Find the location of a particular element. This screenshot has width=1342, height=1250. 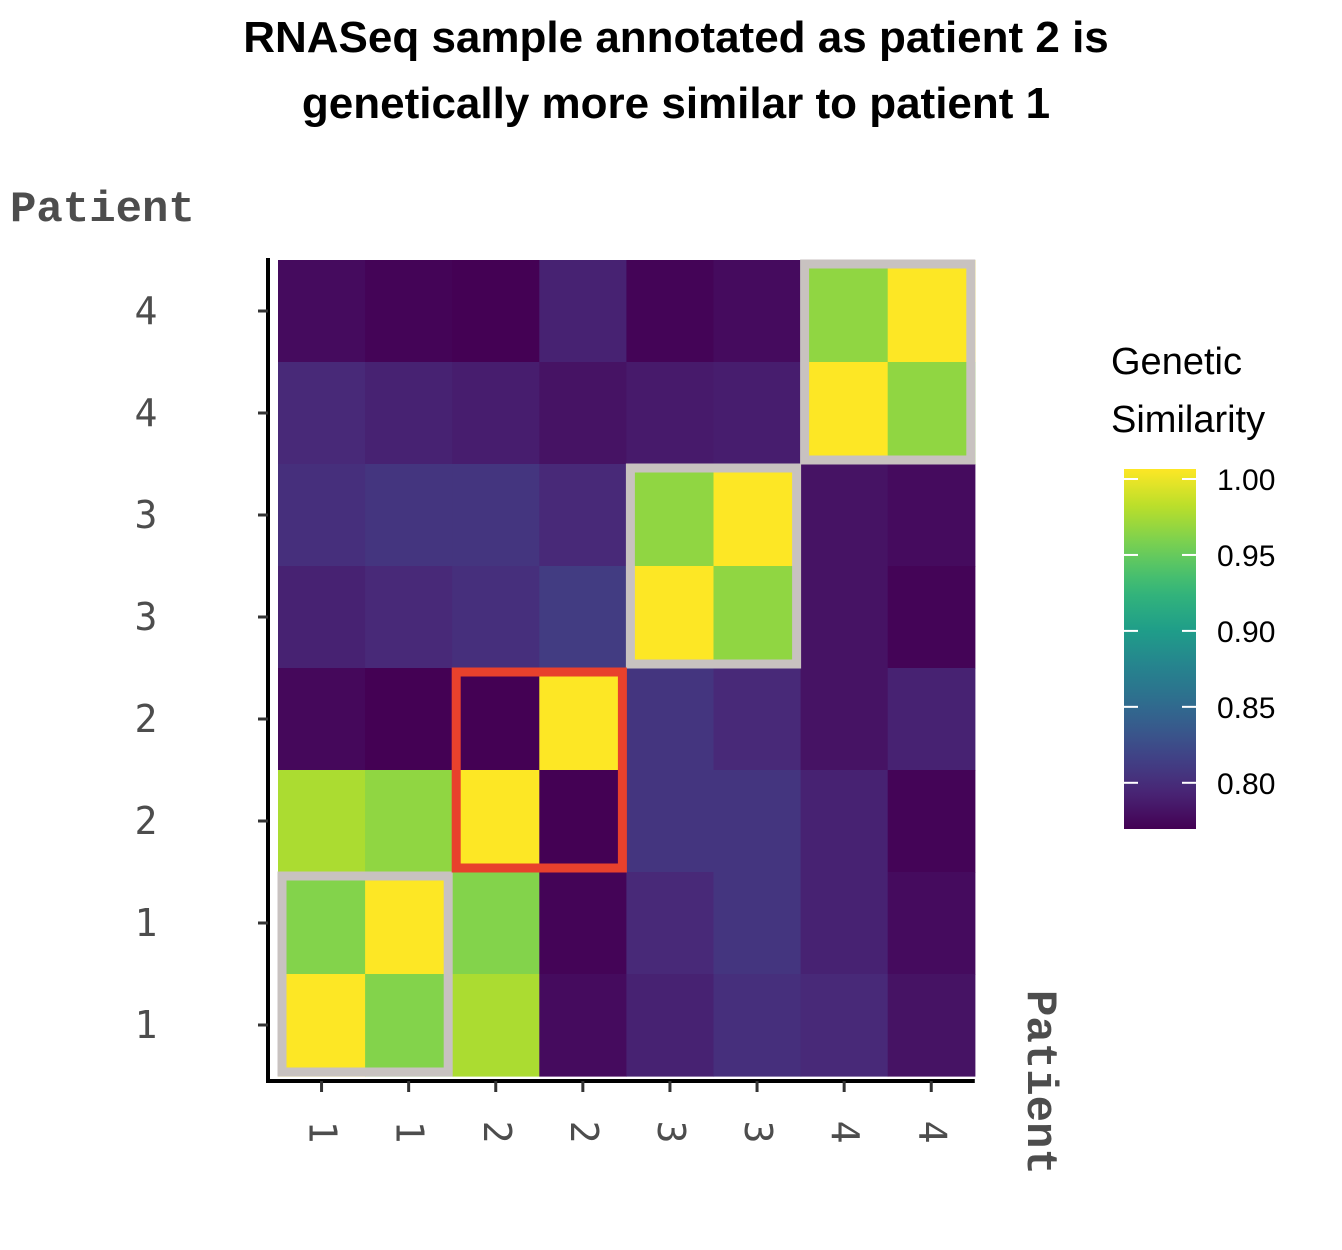

chart-title-line-2: genetically more similar to patient 1 is located at coordinates (676, 103).